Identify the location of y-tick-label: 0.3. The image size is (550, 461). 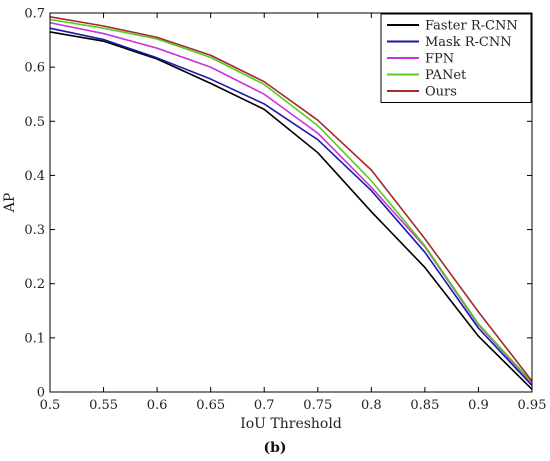
(34, 230).